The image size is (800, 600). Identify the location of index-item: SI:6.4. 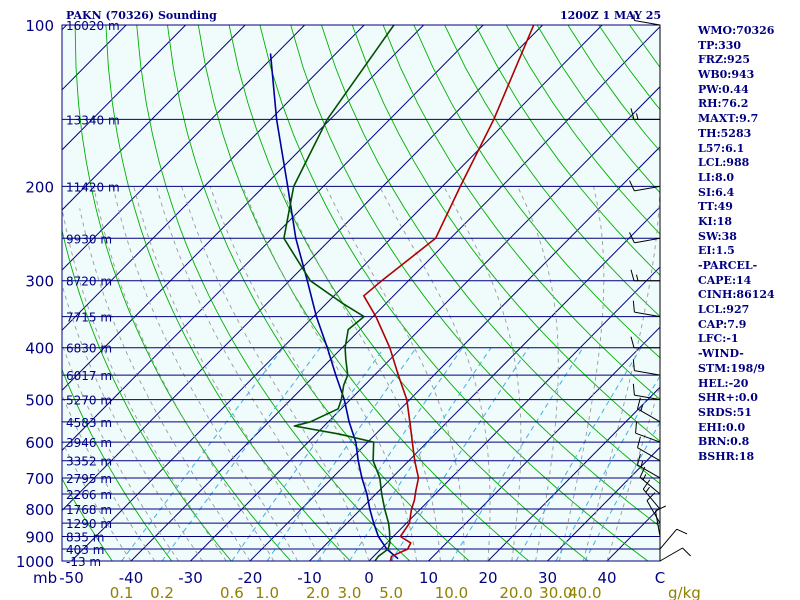
(716, 192).